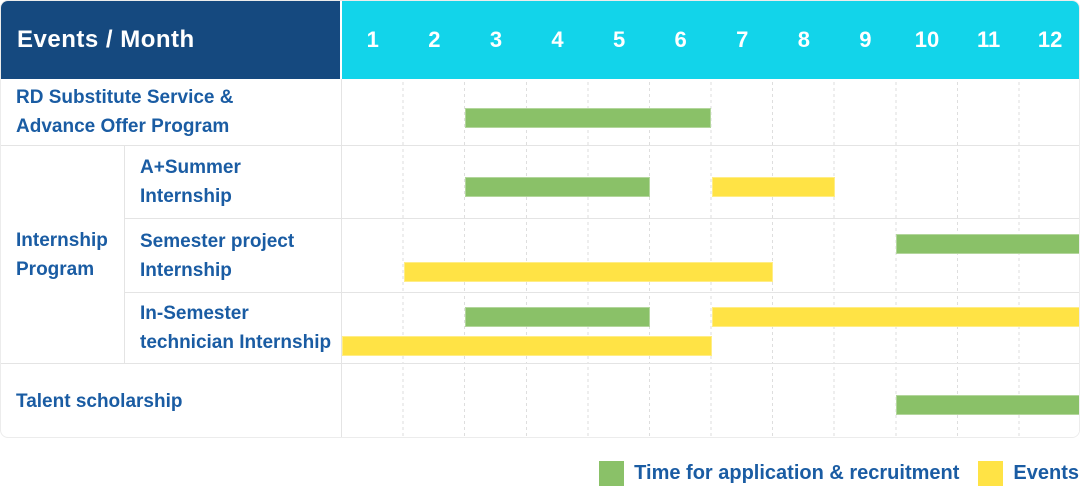  I want to click on chart-row-a-summer-internship, so click(710, 182).